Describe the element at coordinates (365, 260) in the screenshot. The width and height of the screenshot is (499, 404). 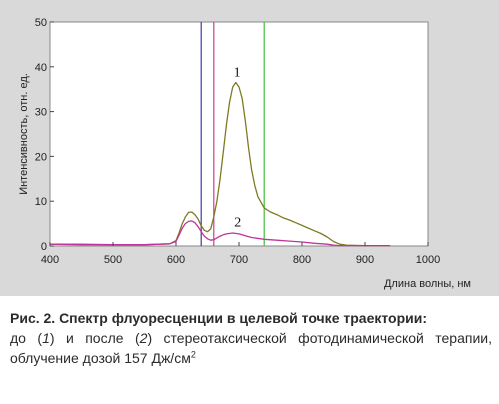
I see `x-tick-label: 900` at that location.